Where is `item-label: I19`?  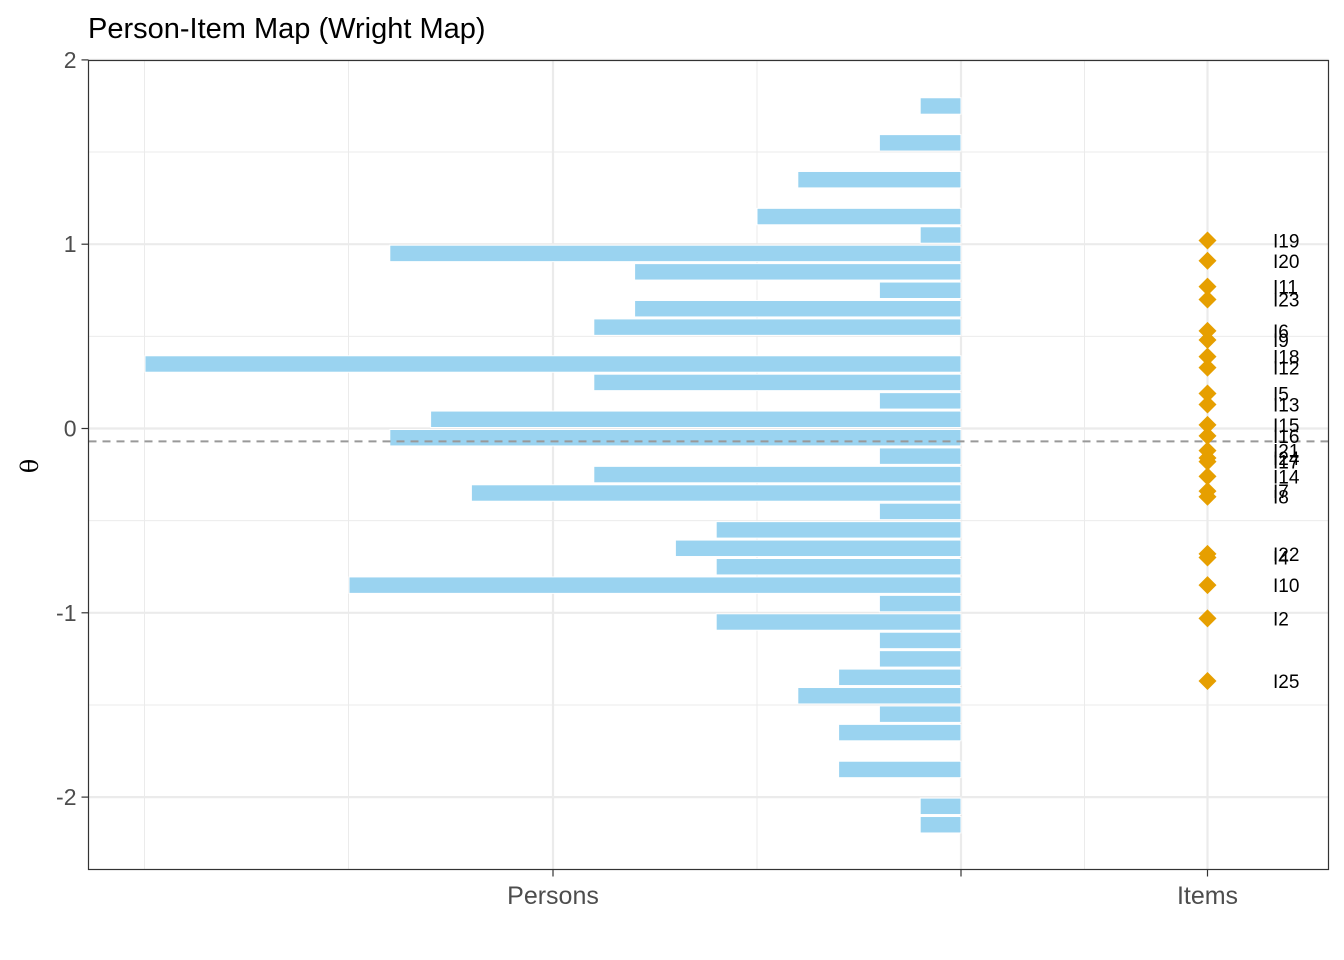 item-label: I19 is located at coordinates (1286, 242).